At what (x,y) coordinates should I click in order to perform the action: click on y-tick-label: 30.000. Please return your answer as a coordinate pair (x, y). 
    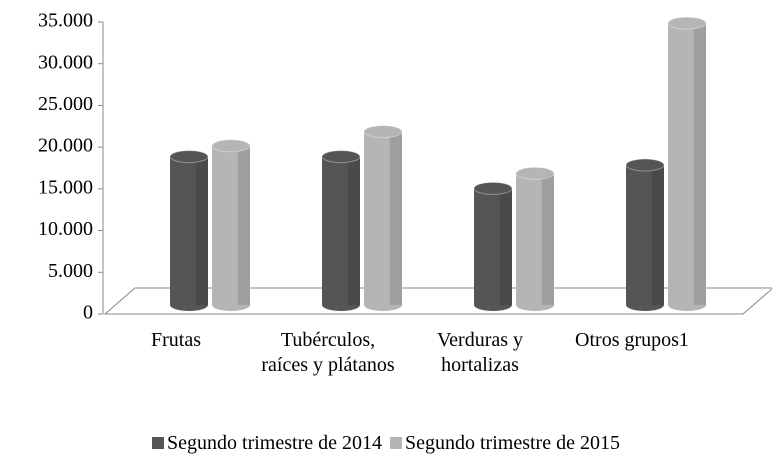
    Looking at the image, I should click on (65, 62).